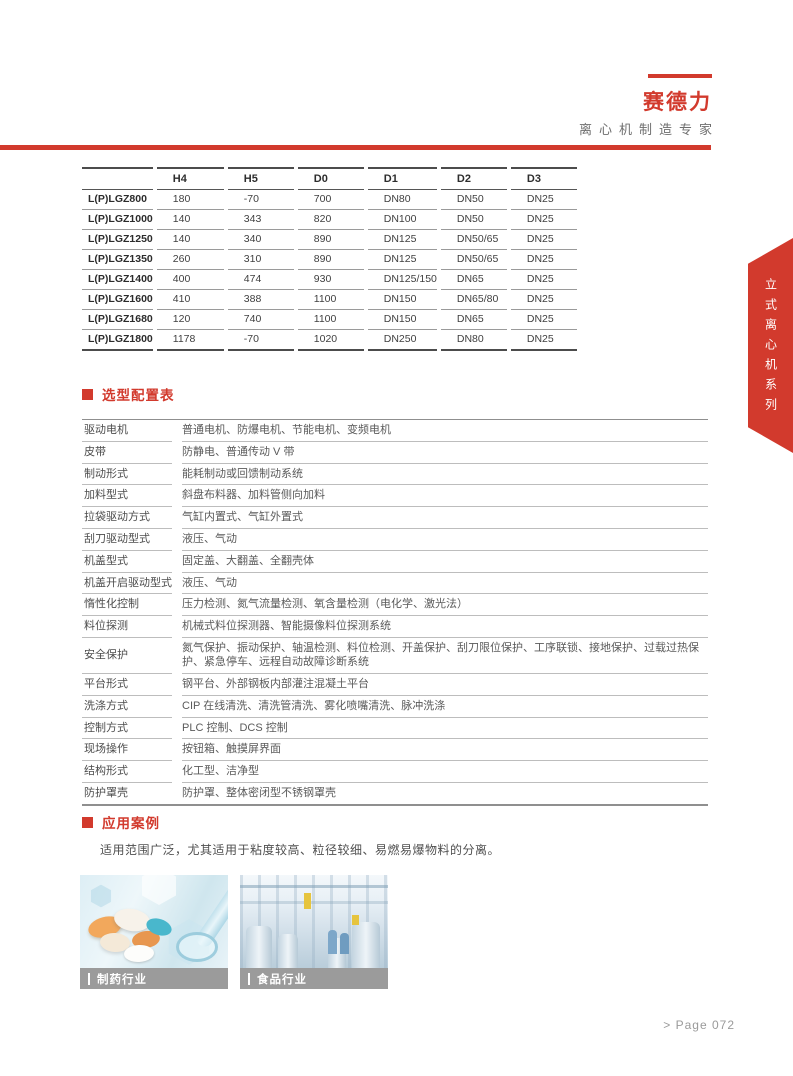  What do you see at coordinates (314, 978) in the screenshot?
I see `case-caption-food: 食品行业` at bounding box center [314, 978].